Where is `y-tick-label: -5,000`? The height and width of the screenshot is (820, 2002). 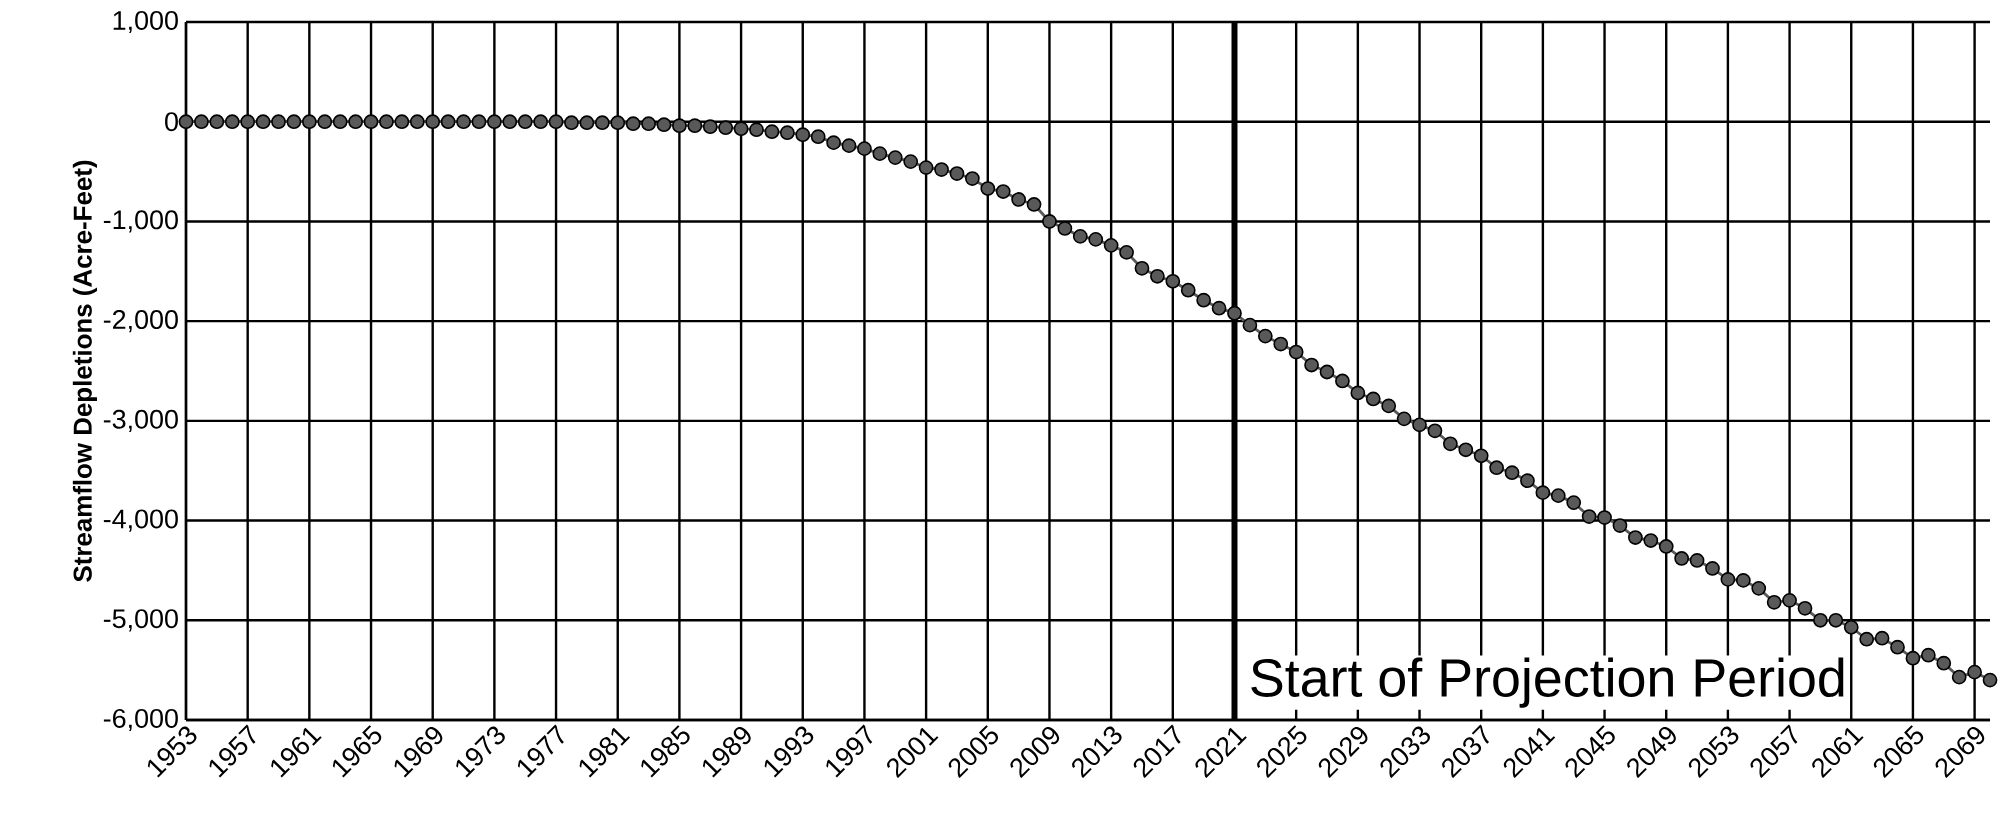 y-tick-label: -5,000 is located at coordinates (140, 620).